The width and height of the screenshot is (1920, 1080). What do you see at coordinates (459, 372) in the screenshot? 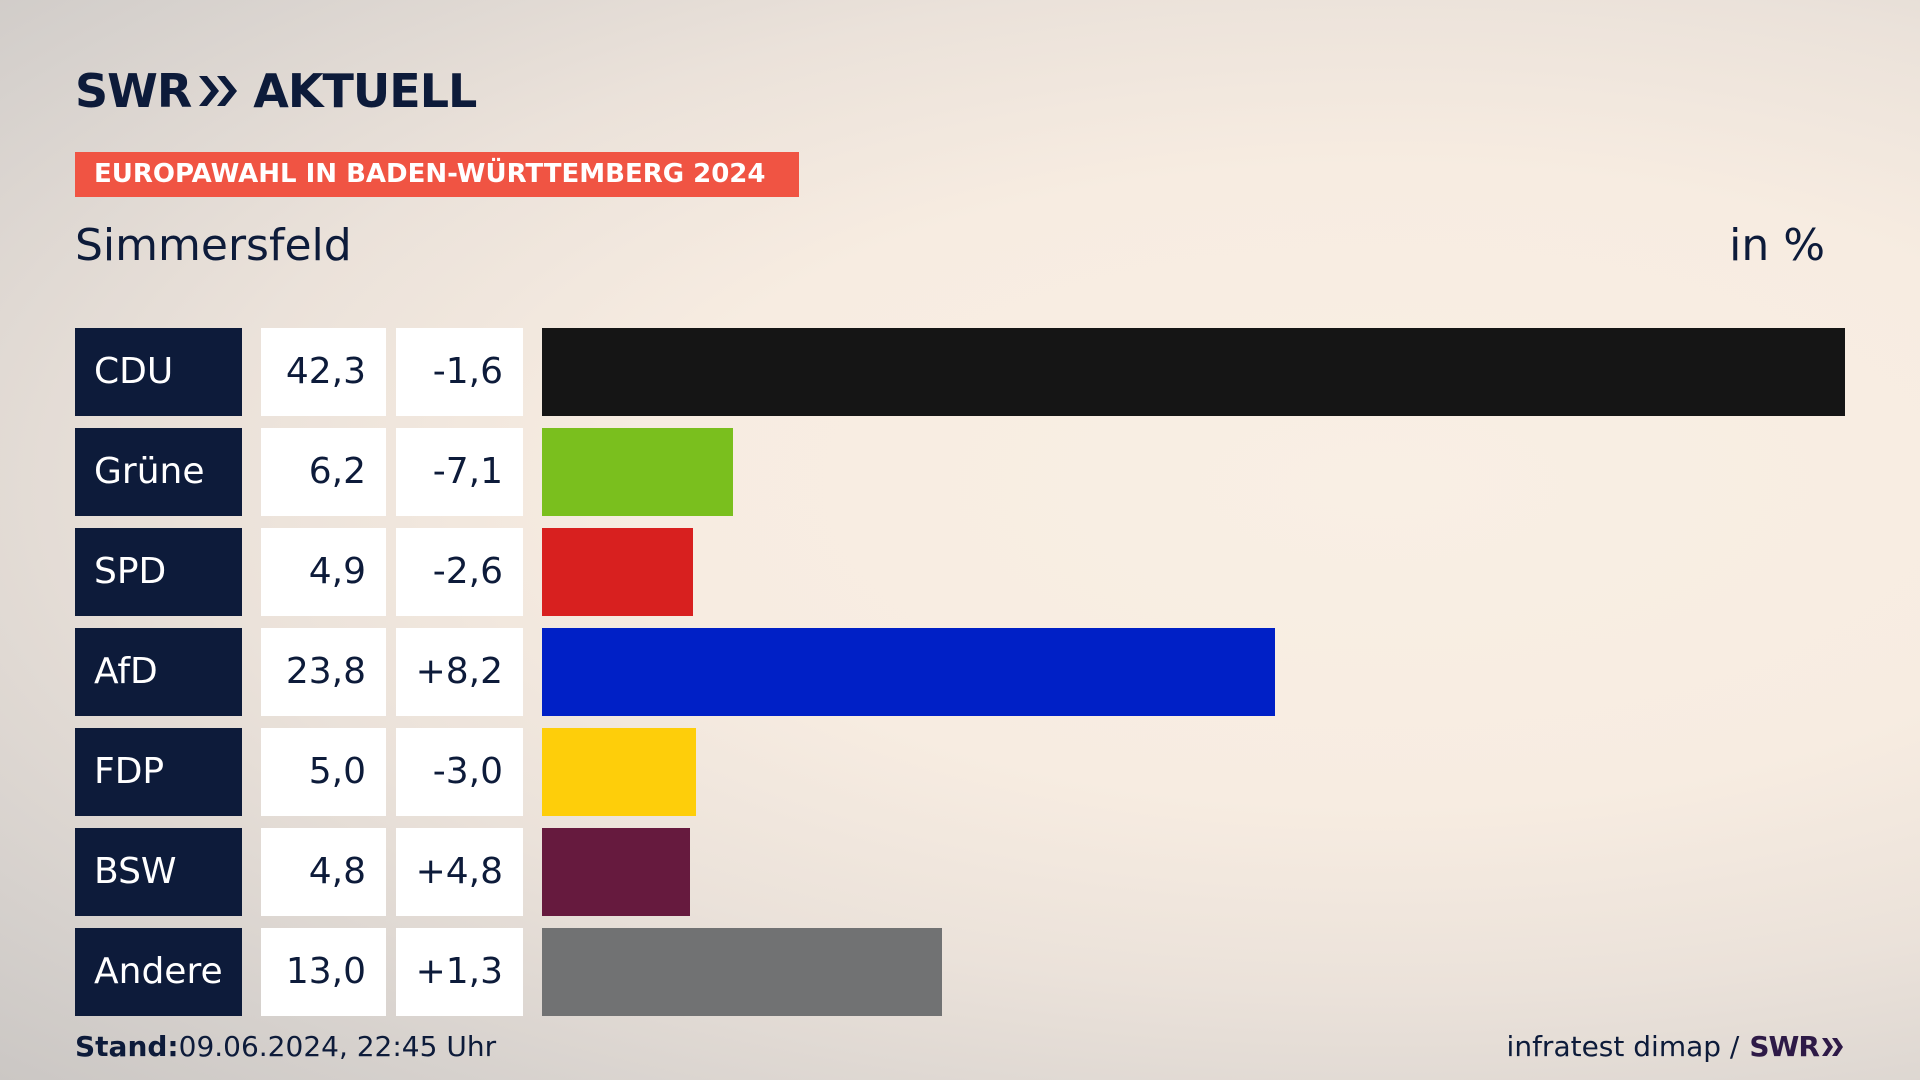
I see `change-label: -1,6` at bounding box center [459, 372].